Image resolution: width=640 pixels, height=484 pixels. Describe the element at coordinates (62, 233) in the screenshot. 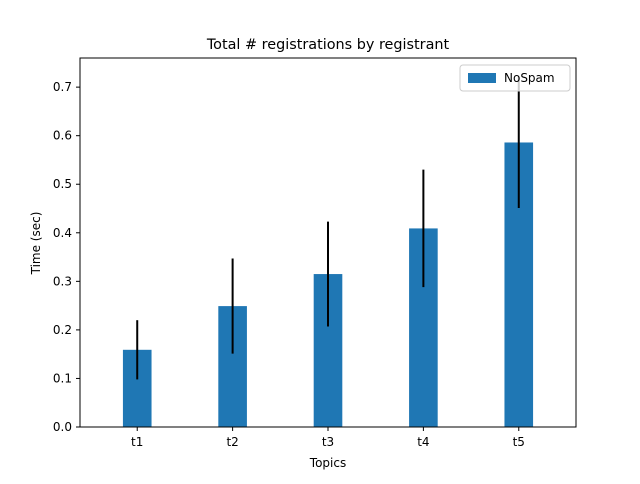

I see `y-tick-label: 0.4` at that location.